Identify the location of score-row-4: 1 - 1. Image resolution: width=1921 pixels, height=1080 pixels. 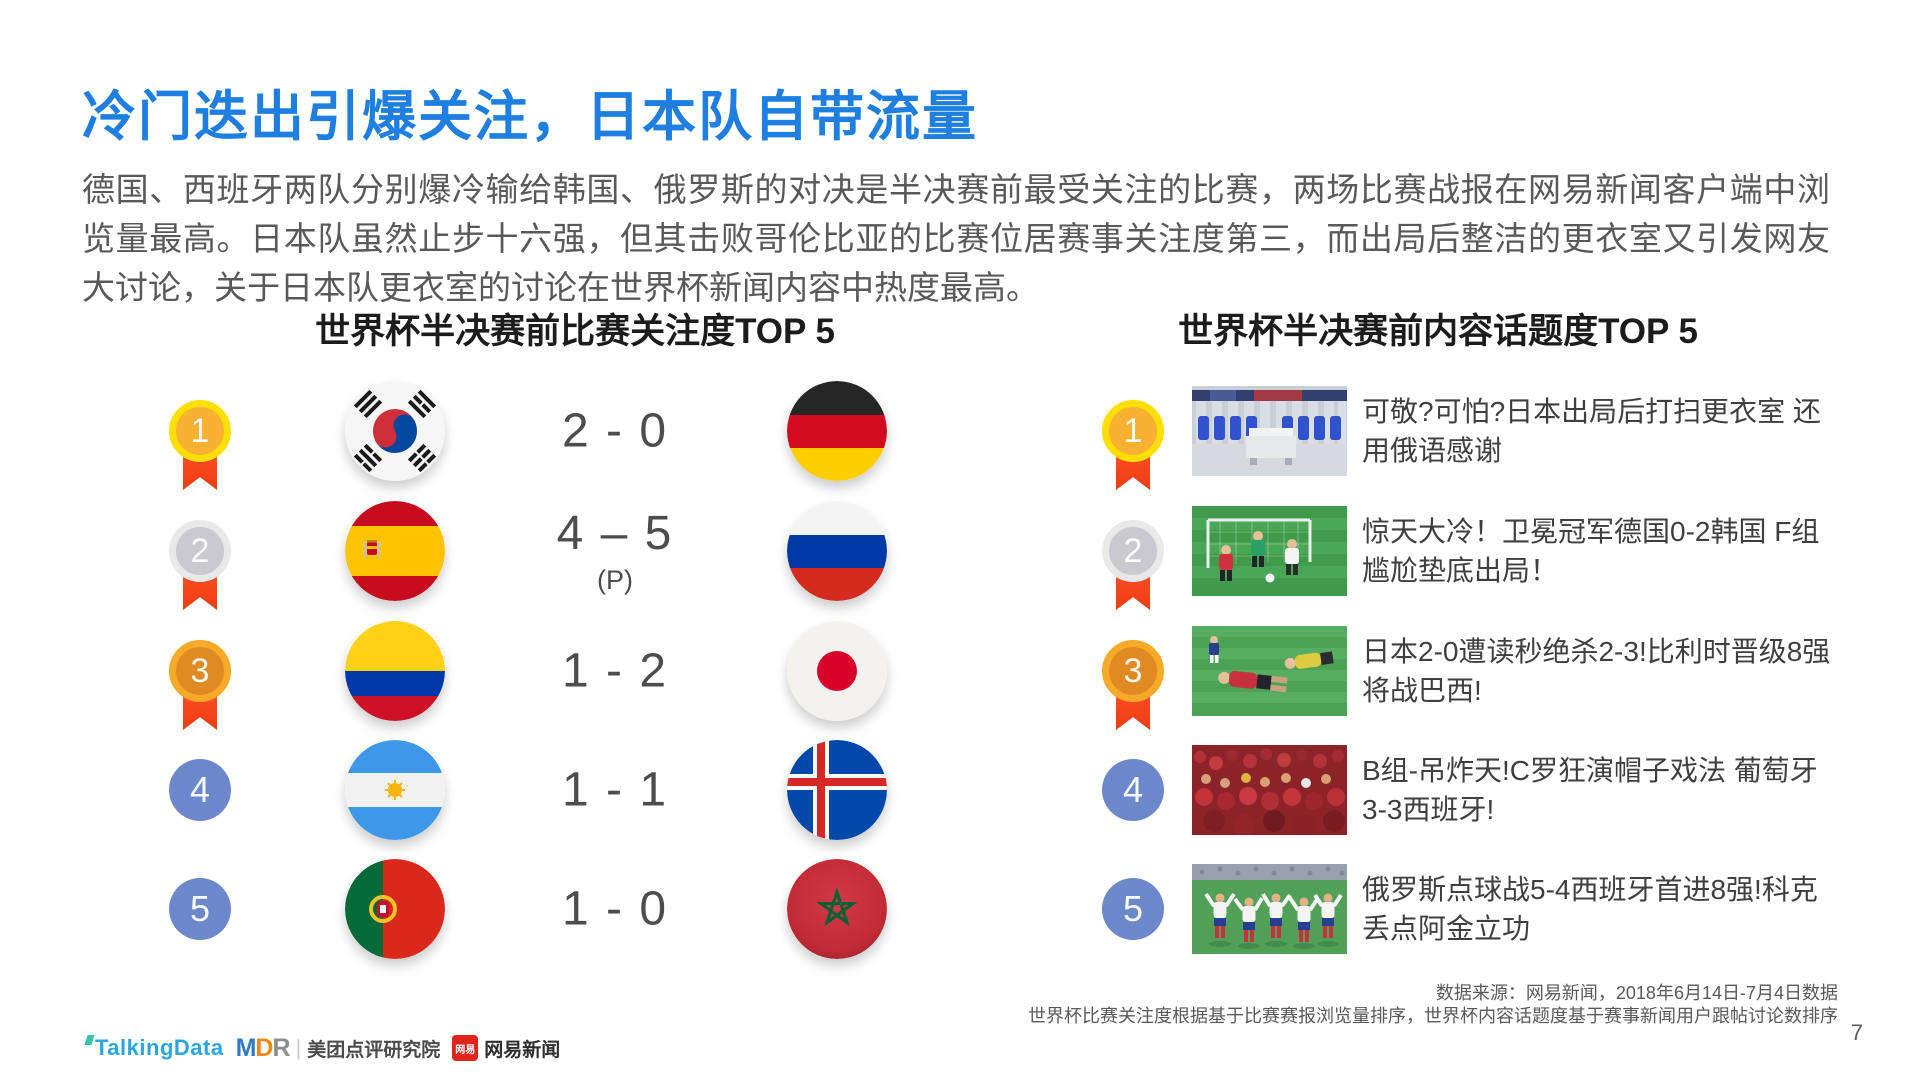
(615, 790).